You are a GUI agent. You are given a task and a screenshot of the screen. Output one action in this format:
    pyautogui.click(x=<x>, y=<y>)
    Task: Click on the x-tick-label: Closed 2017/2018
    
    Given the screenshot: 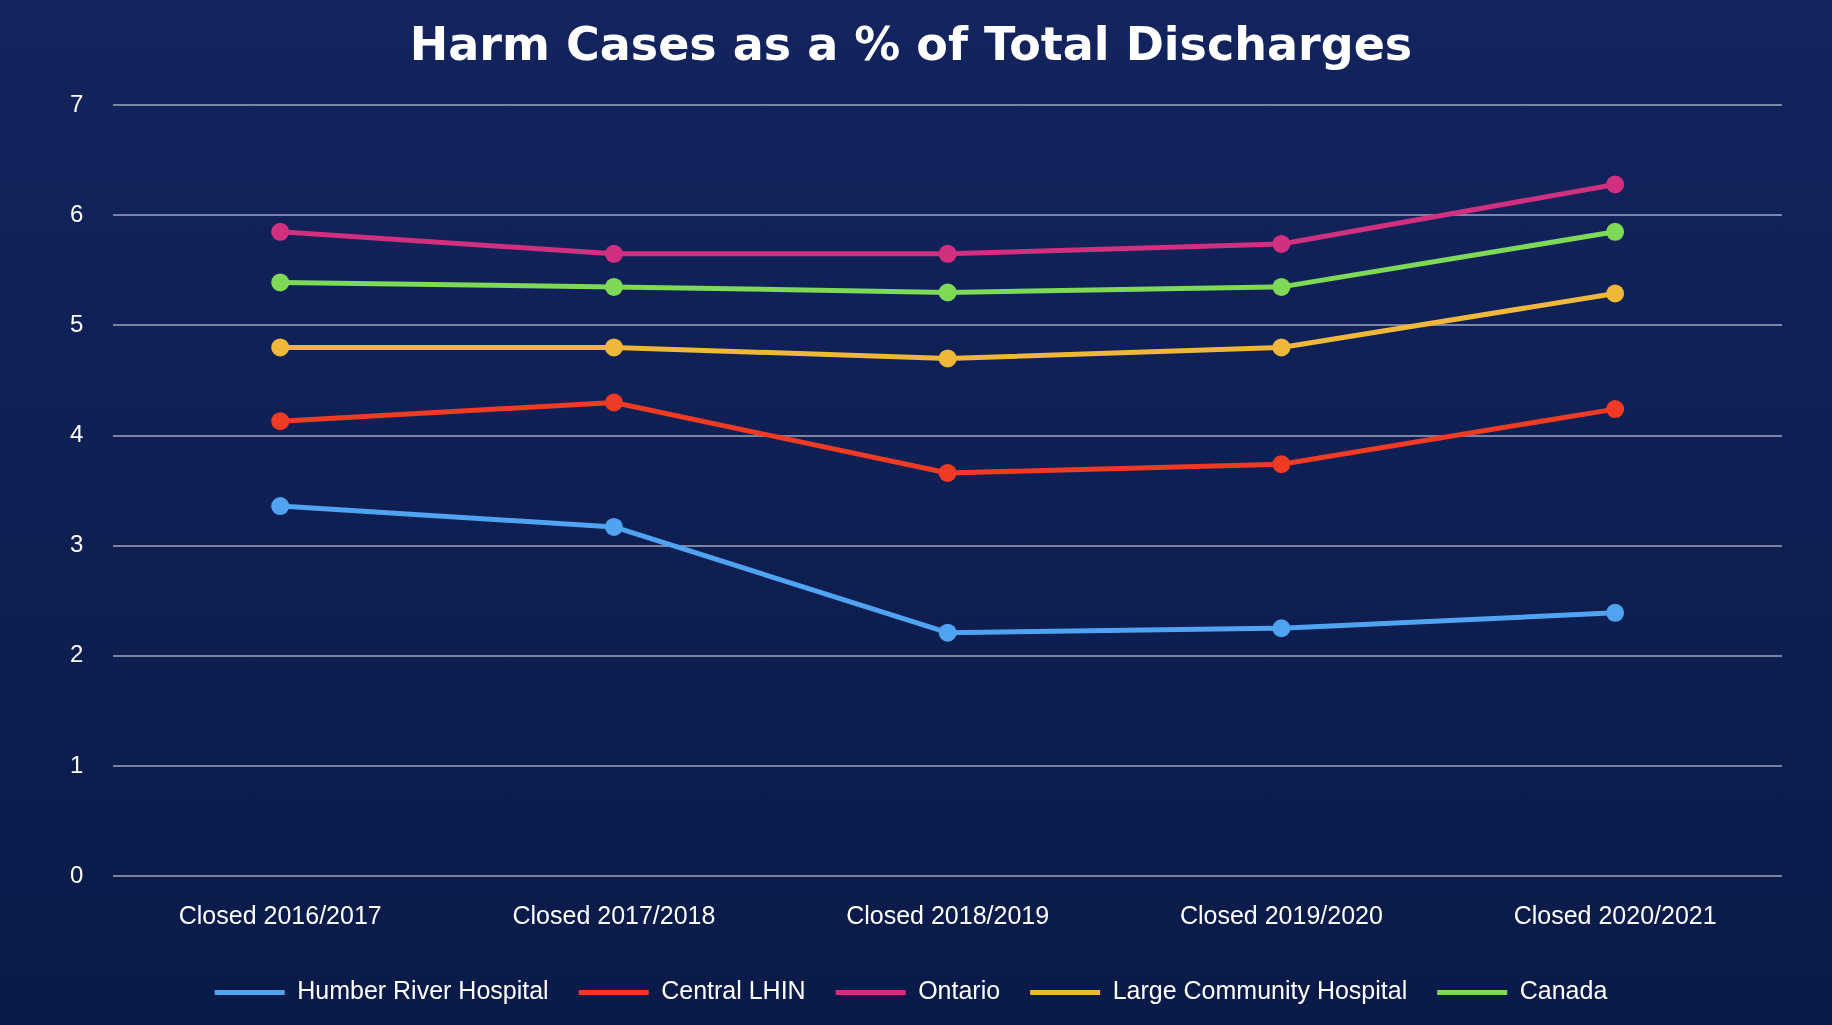 What is the action you would take?
    pyautogui.click(x=614, y=914)
    